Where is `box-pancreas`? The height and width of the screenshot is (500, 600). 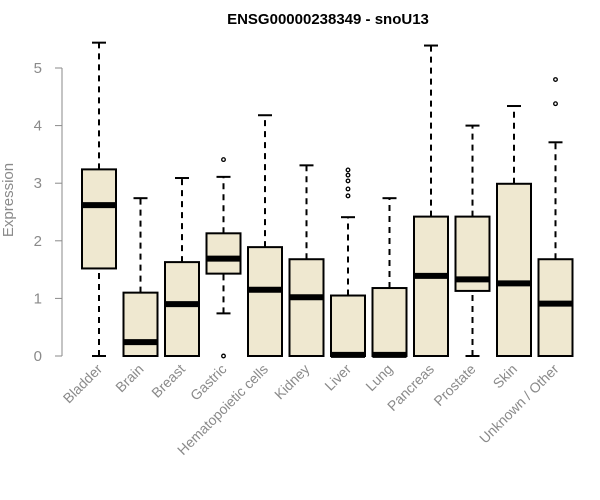 box-pancreas is located at coordinates (431, 286).